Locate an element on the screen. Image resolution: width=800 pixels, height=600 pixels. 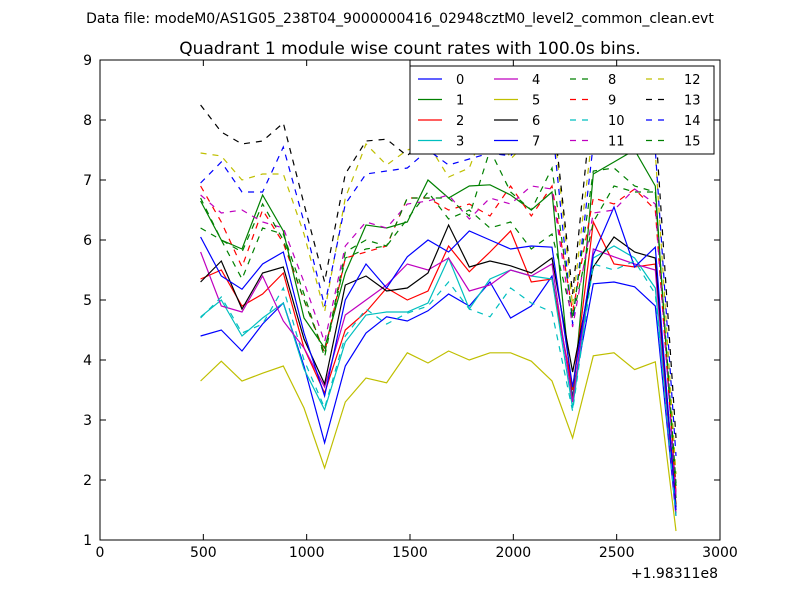
legend-label: 6 is located at coordinates (536, 121).